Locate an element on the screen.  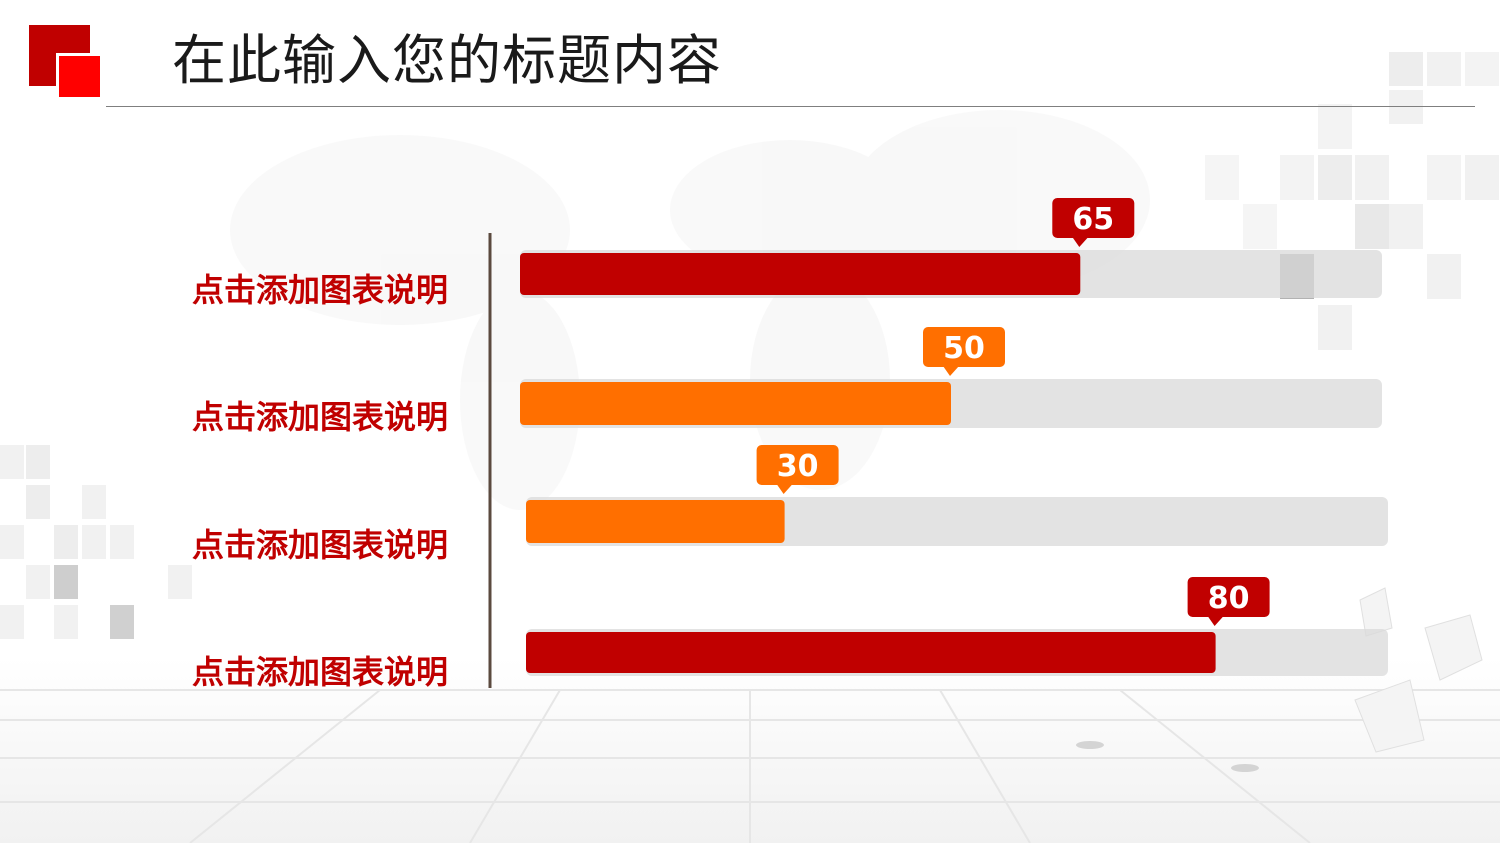
cube-decoration is located at coordinates (1279, 679).